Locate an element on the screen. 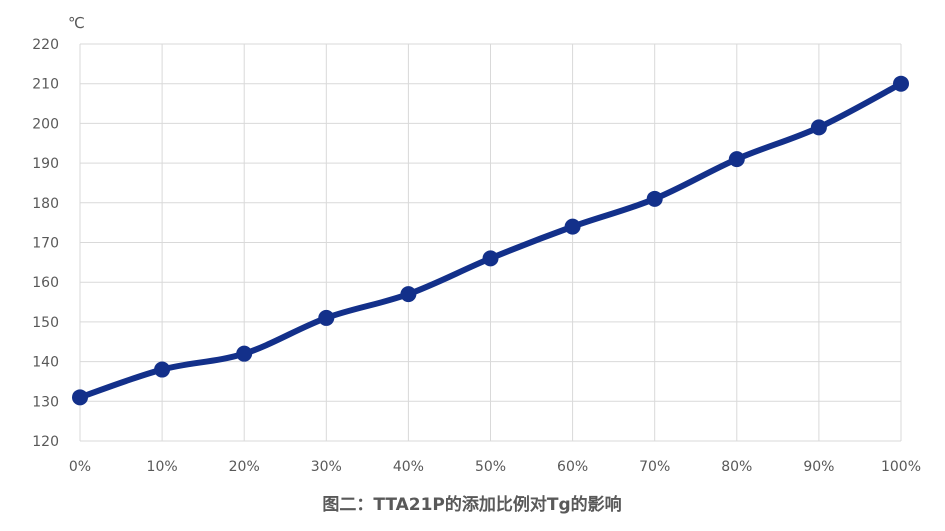  y-axis-unit-label: ℃ is located at coordinates (76, 23).